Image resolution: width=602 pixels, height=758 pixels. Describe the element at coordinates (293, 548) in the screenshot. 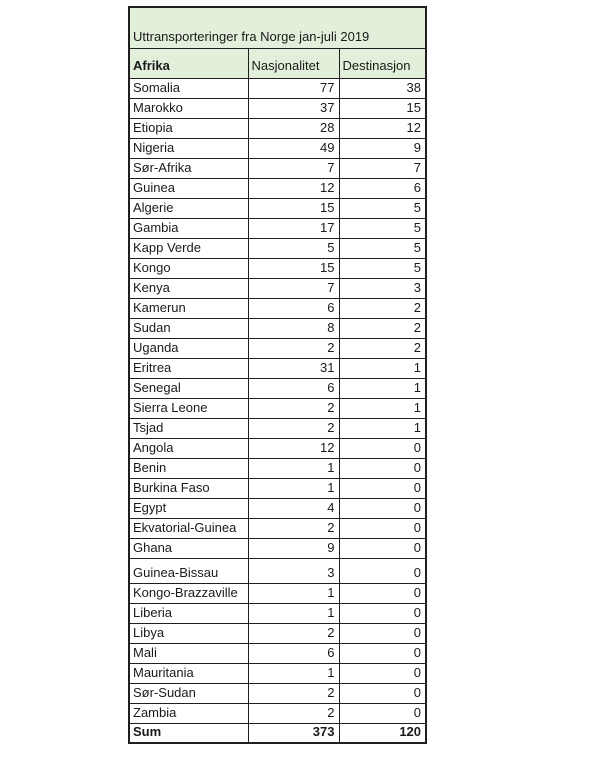

I see `nasjonalitet-cell: 9` at that location.